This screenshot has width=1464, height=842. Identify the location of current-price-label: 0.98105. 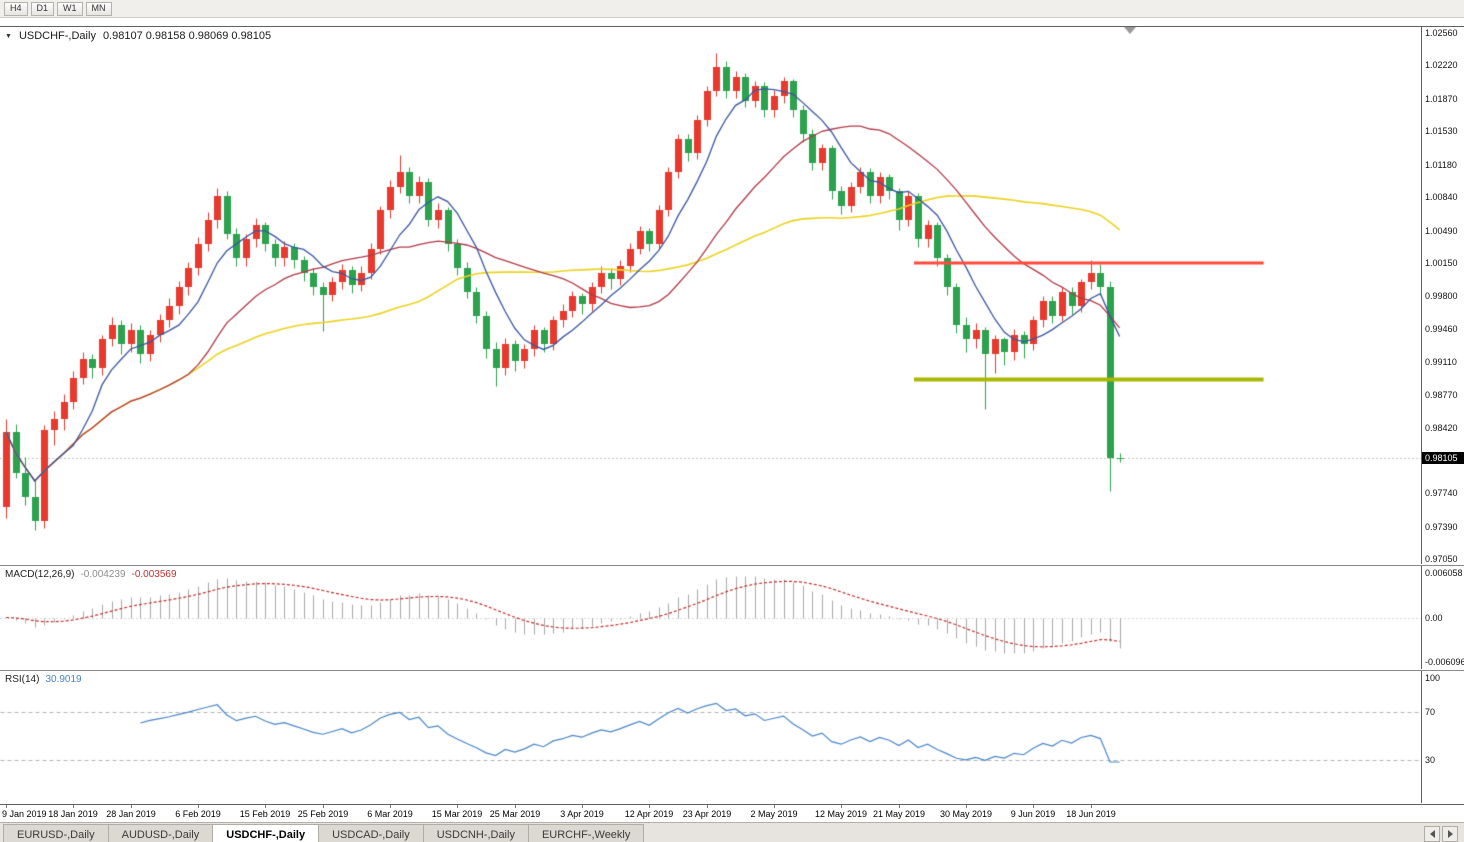
(1443, 458).